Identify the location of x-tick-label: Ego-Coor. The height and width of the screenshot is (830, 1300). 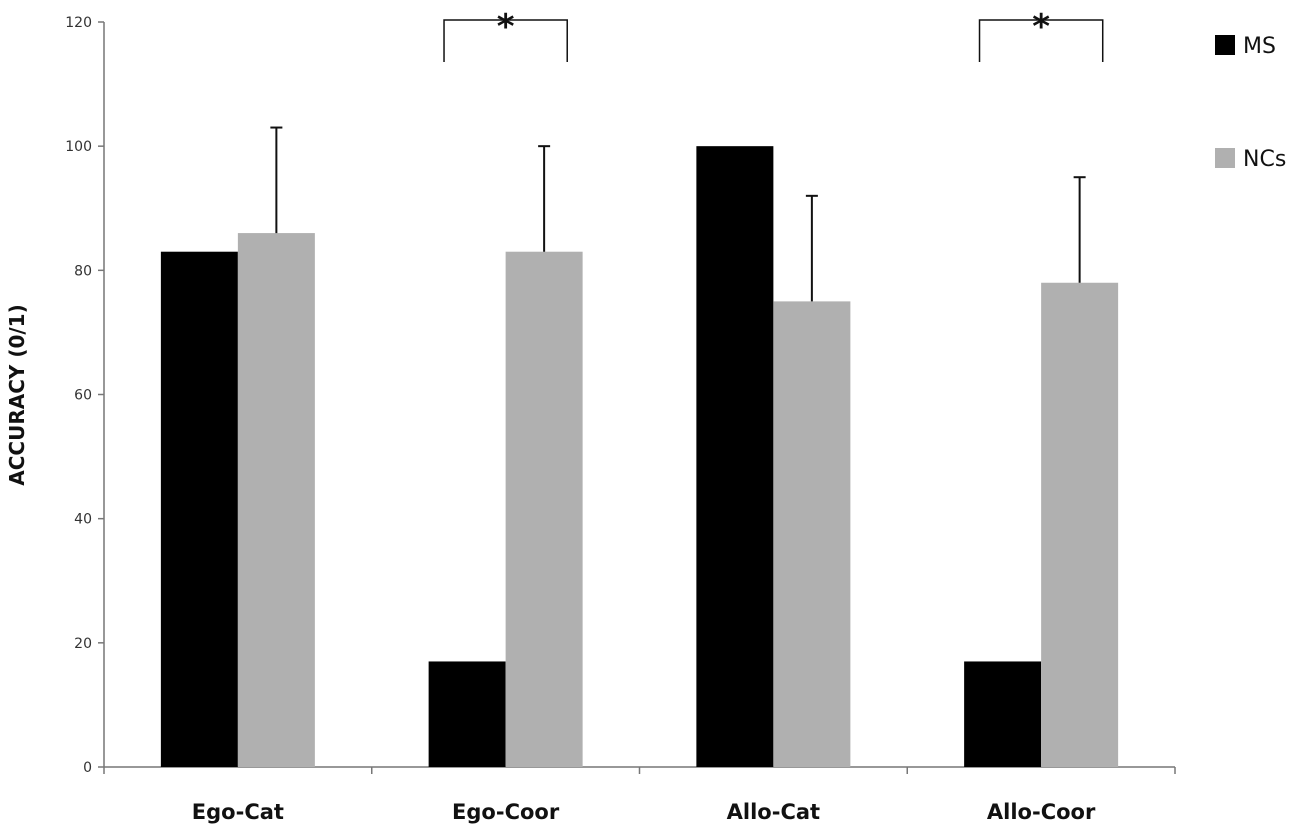
(506, 812).